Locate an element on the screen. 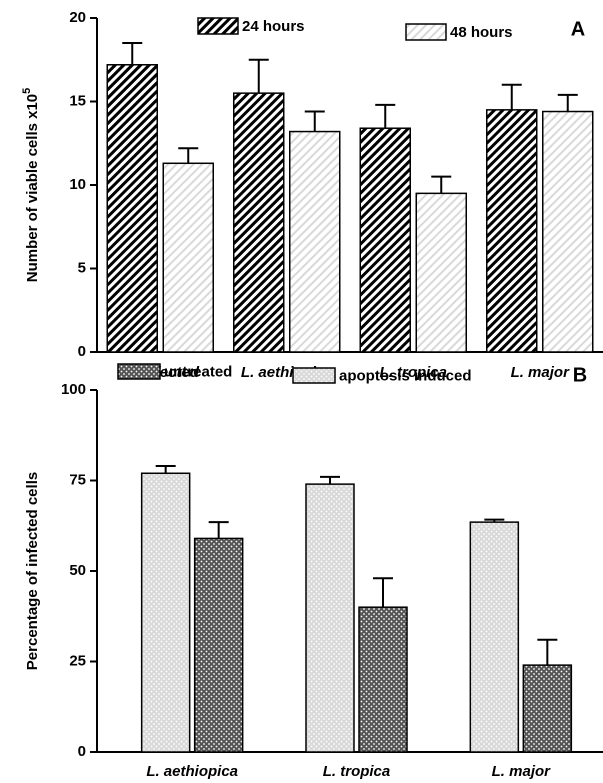 This screenshot has width=603, height=783. y-axis-label: Number of viable cells x105 is located at coordinates (31, 185).